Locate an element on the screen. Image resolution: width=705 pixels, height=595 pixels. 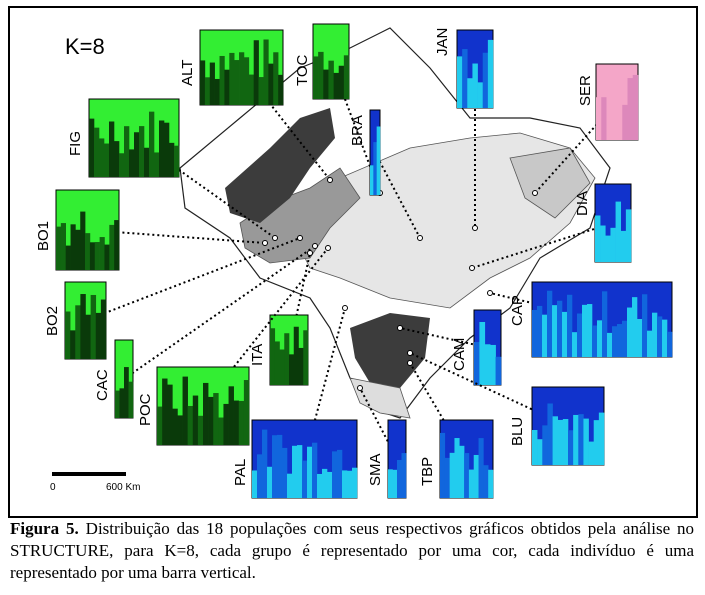
population-label: BRA is located at coordinates (357, 130).